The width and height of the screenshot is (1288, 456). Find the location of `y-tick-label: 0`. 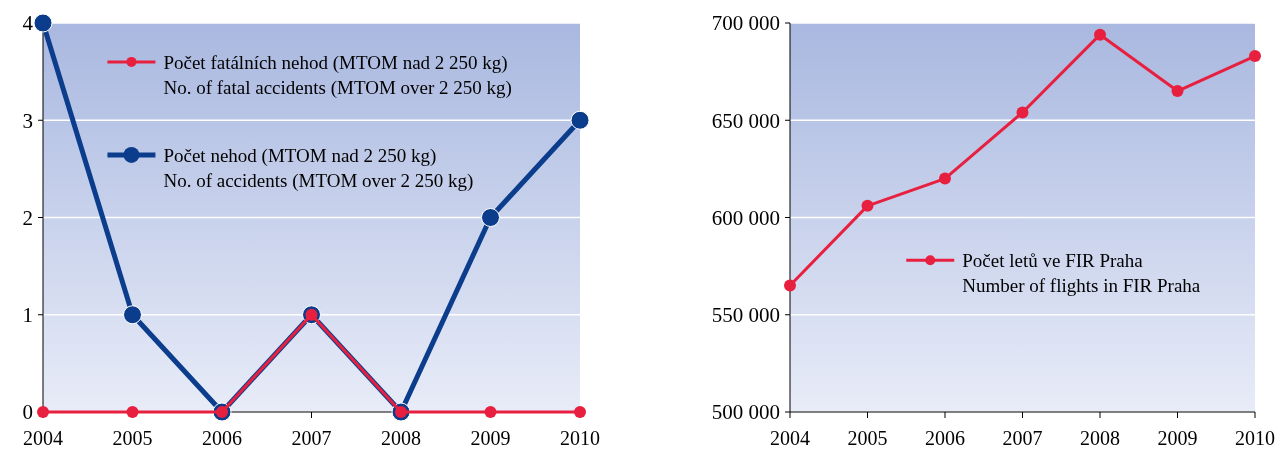

y-tick-label: 0 is located at coordinates (27, 412).